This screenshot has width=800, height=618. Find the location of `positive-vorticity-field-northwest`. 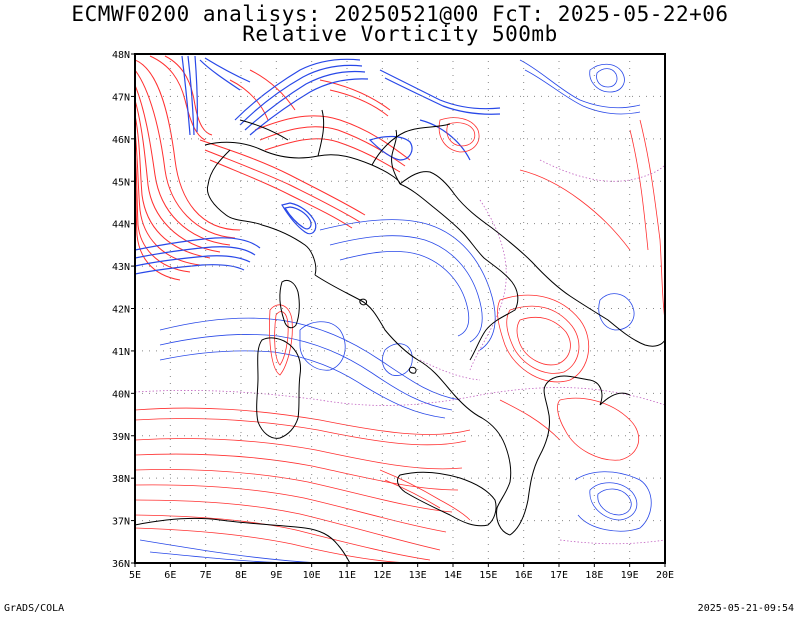

positive-vorticity-field-northwest is located at coordinates (273, 168).